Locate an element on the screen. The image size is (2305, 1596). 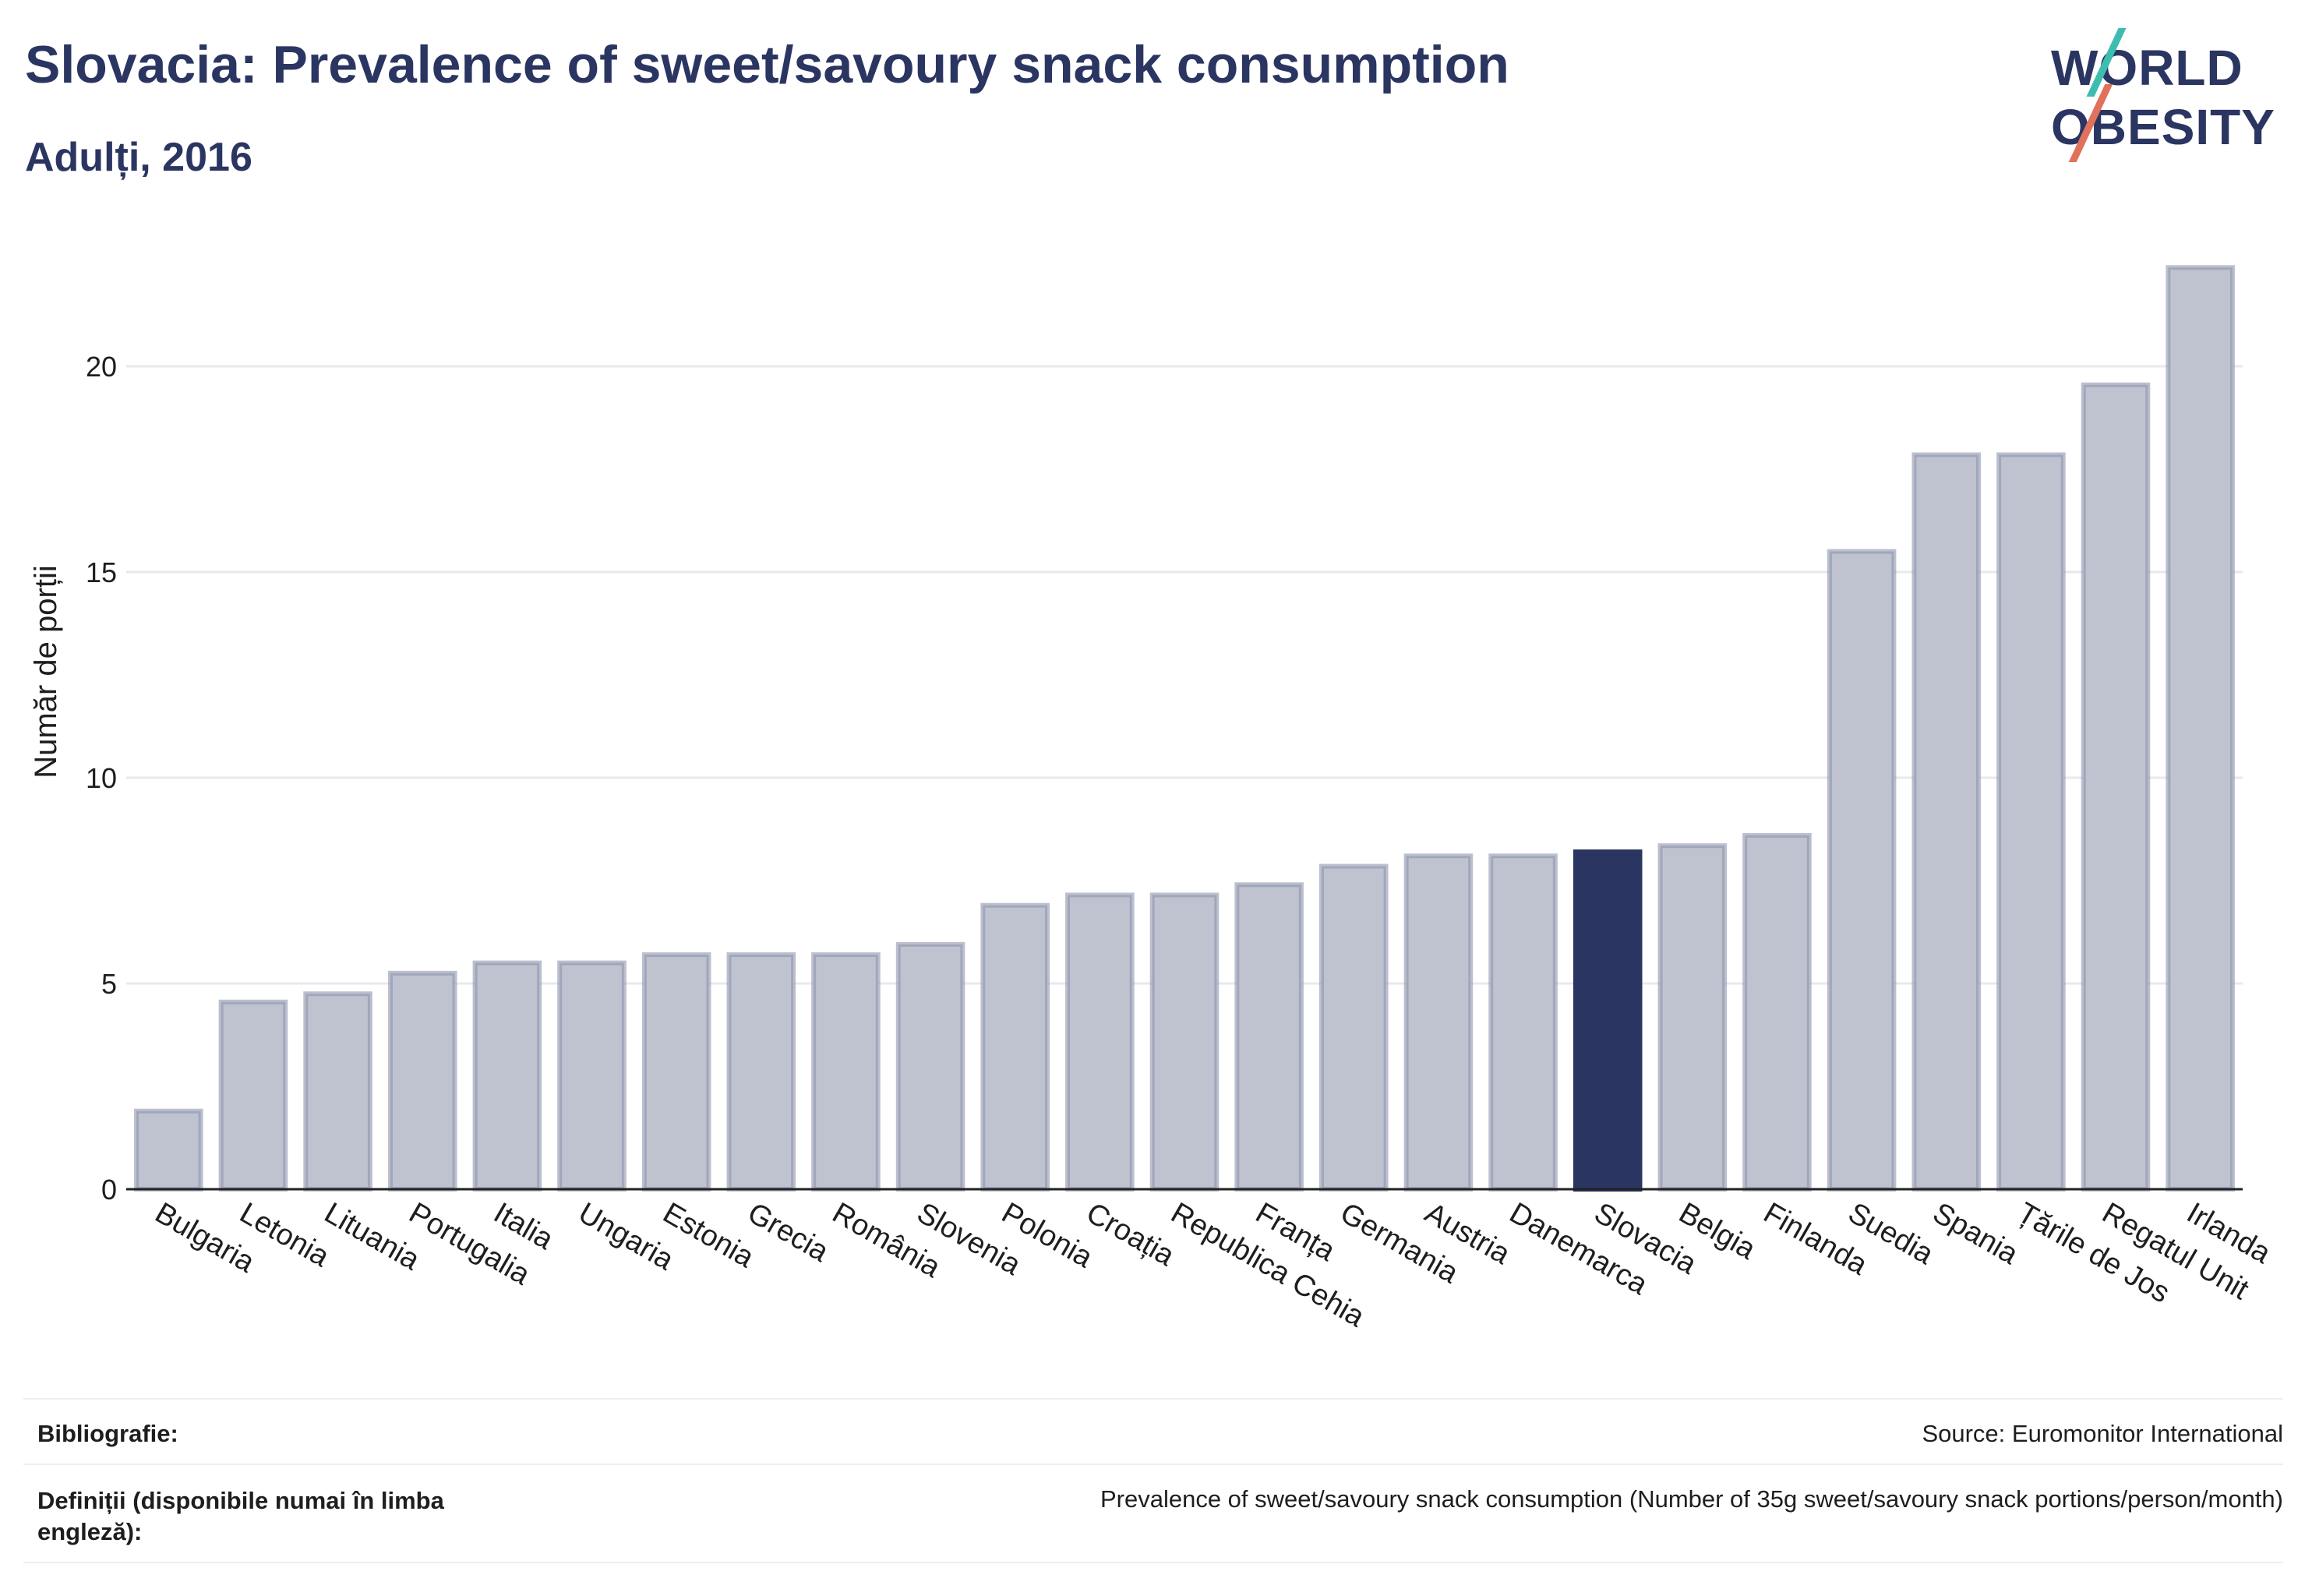
bar-țările-de-jos is located at coordinates (2031, 822).